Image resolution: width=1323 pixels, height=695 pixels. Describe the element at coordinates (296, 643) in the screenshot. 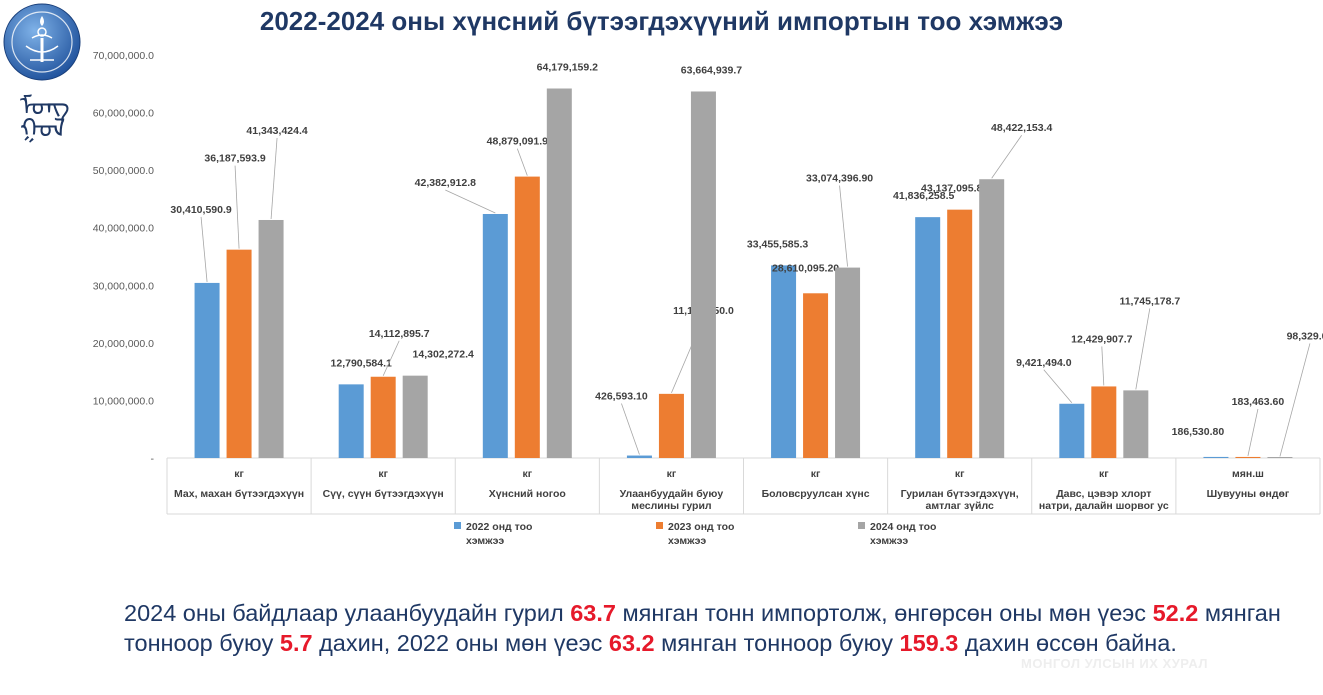

I see `summary-highlight: 5.7` at that location.